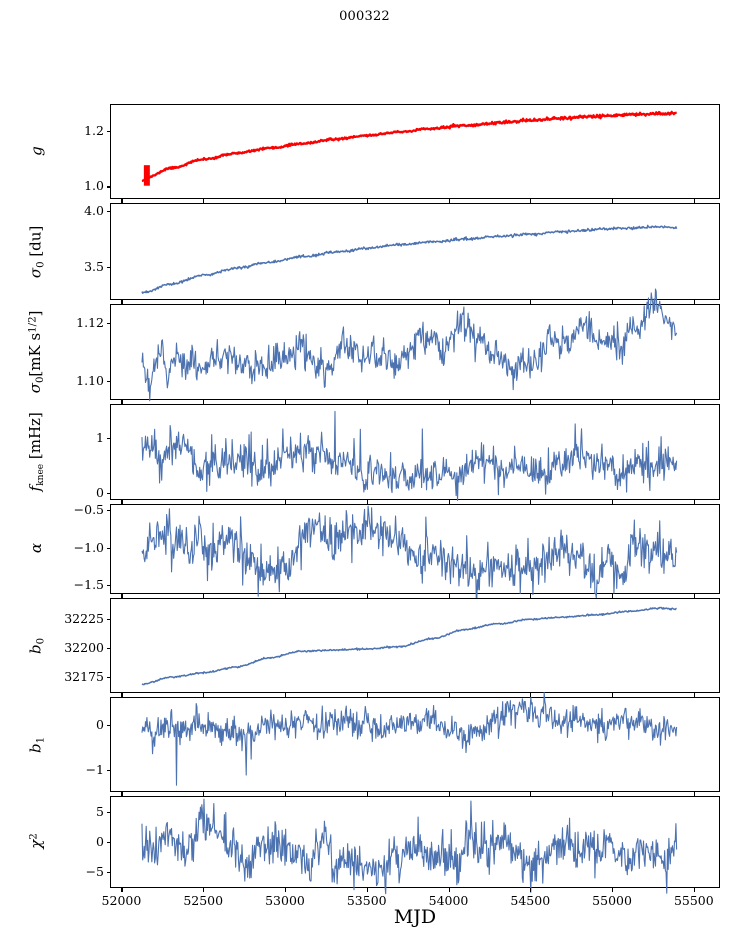  What do you see at coordinates (612, 900) in the screenshot?
I see `x-tick-label: 55000` at bounding box center [612, 900].